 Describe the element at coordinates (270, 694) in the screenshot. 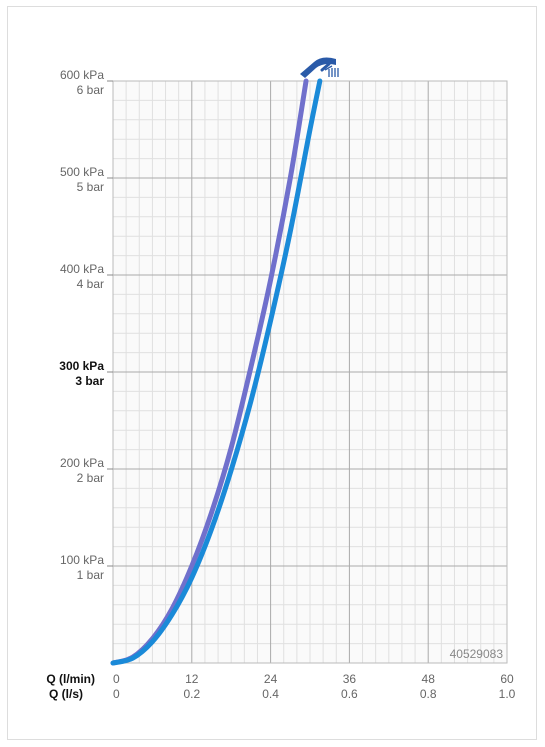

I see `x-tick-label-ls: 0.4` at that location.